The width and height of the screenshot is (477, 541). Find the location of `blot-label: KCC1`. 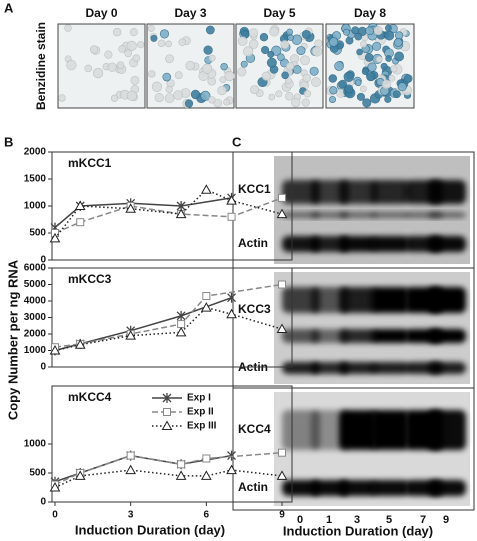

blot-label: KCC1 is located at coordinates (254, 189).